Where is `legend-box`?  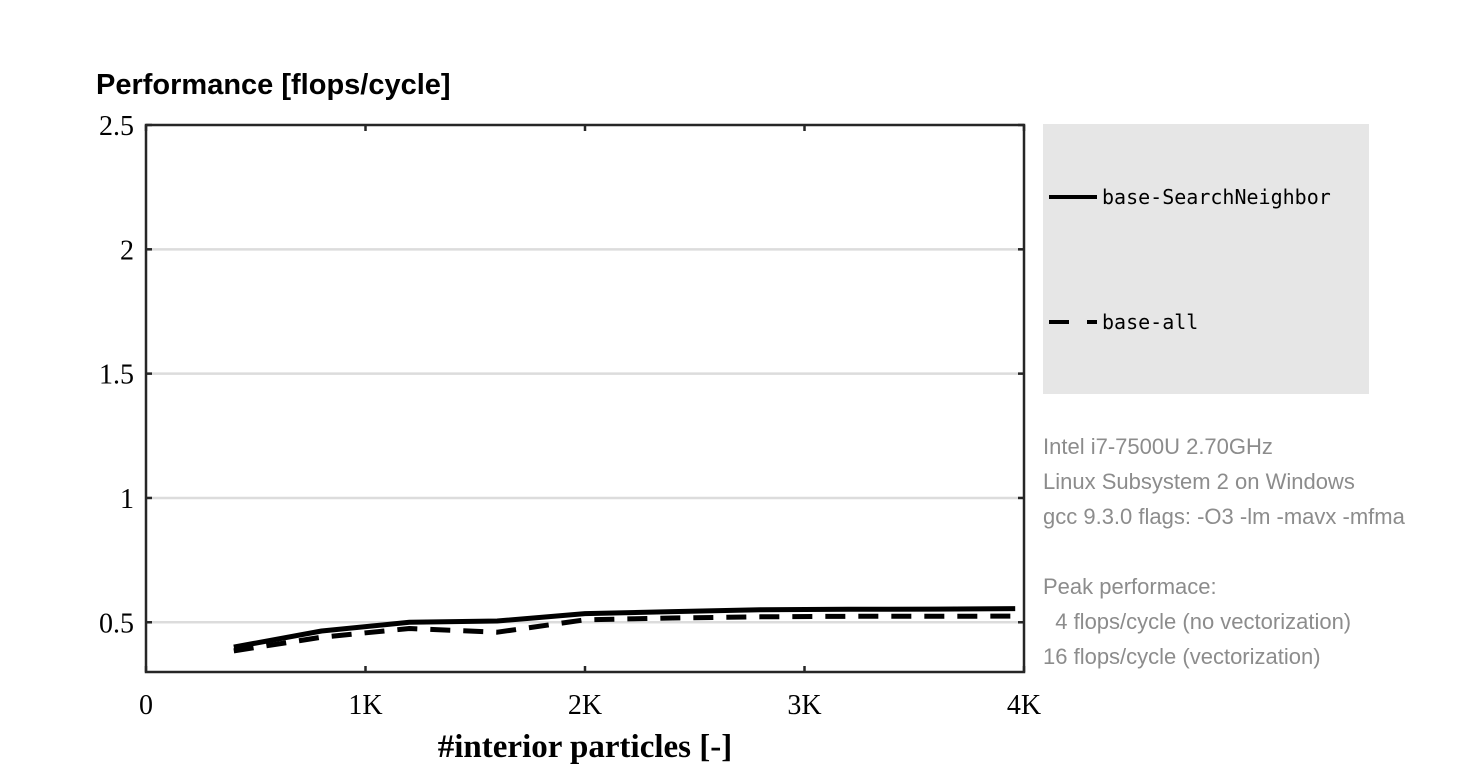
legend-box is located at coordinates (1206, 259).